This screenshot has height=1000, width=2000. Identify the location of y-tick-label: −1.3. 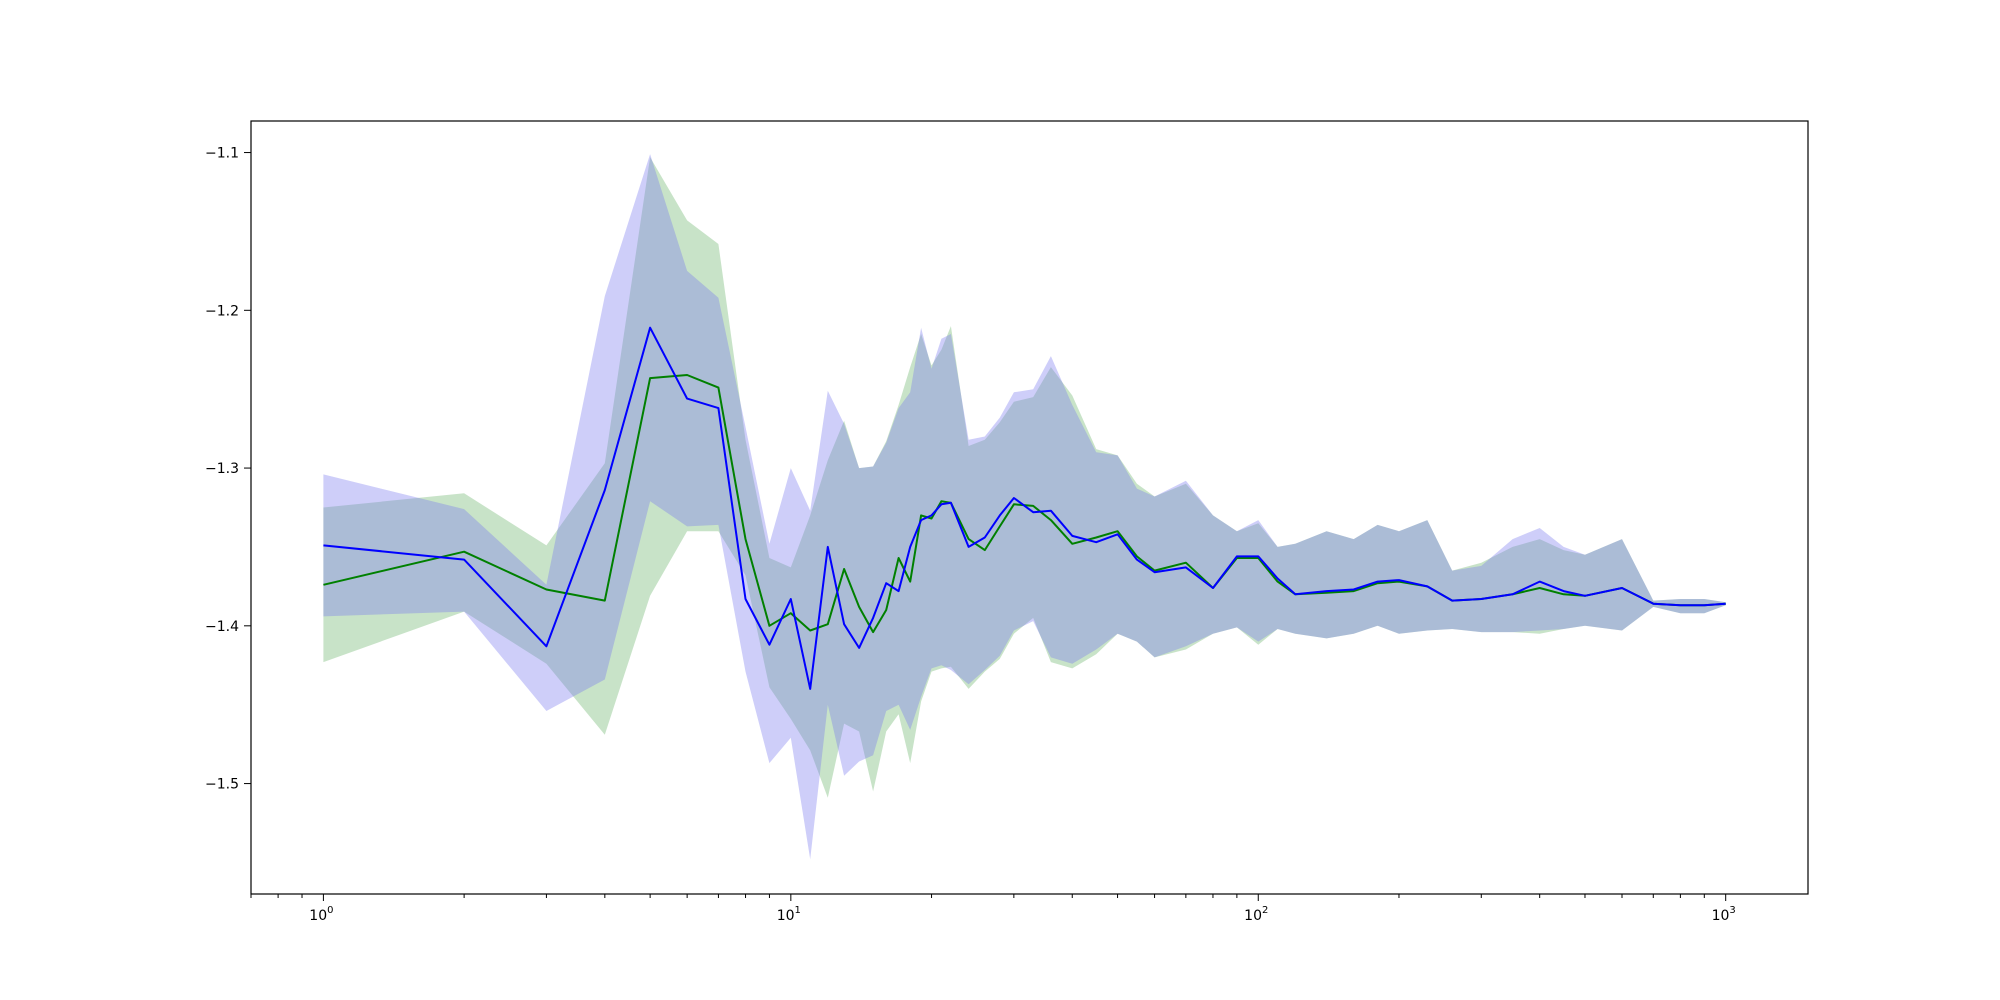
(222, 469).